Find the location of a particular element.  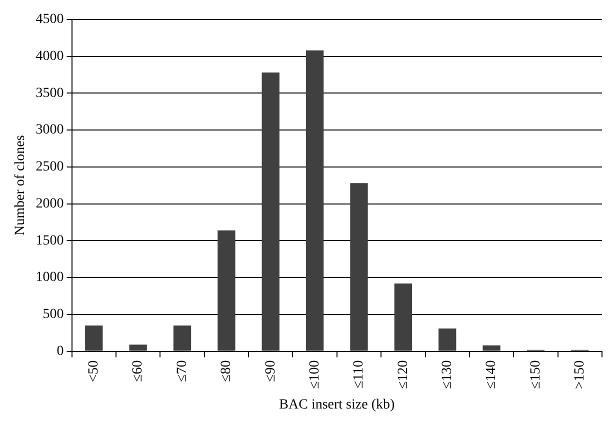

x-tick-label: ≤110 is located at coordinates (359, 374).